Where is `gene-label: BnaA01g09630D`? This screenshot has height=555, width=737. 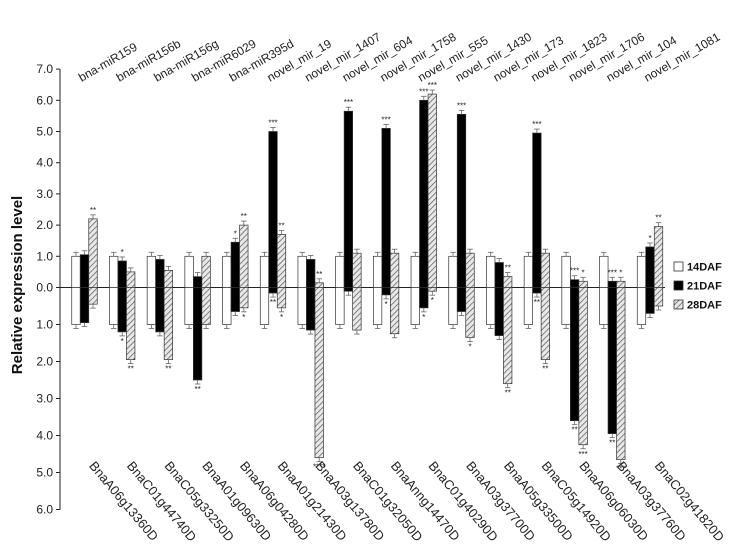
gene-label: BnaA01g09630D is located at coordinates (236, 501).